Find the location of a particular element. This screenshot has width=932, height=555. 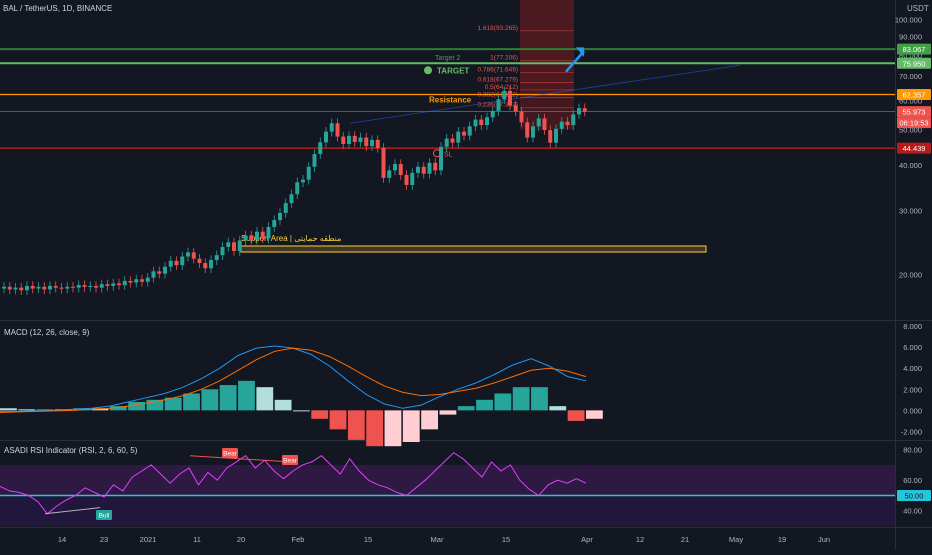

rsi-tick: 60.00 is located at coordinates (912, 480).